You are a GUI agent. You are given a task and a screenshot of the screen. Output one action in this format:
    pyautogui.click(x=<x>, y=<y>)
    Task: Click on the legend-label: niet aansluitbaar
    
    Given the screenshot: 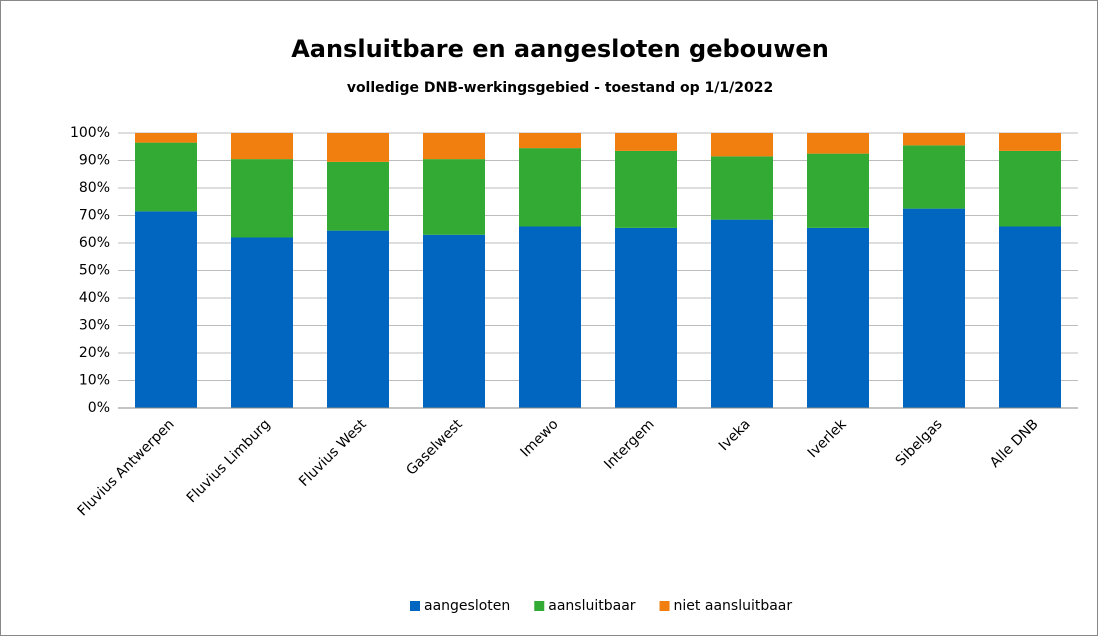 What is the action you would take?
    pyautogui.click(x=733, y=606)
    